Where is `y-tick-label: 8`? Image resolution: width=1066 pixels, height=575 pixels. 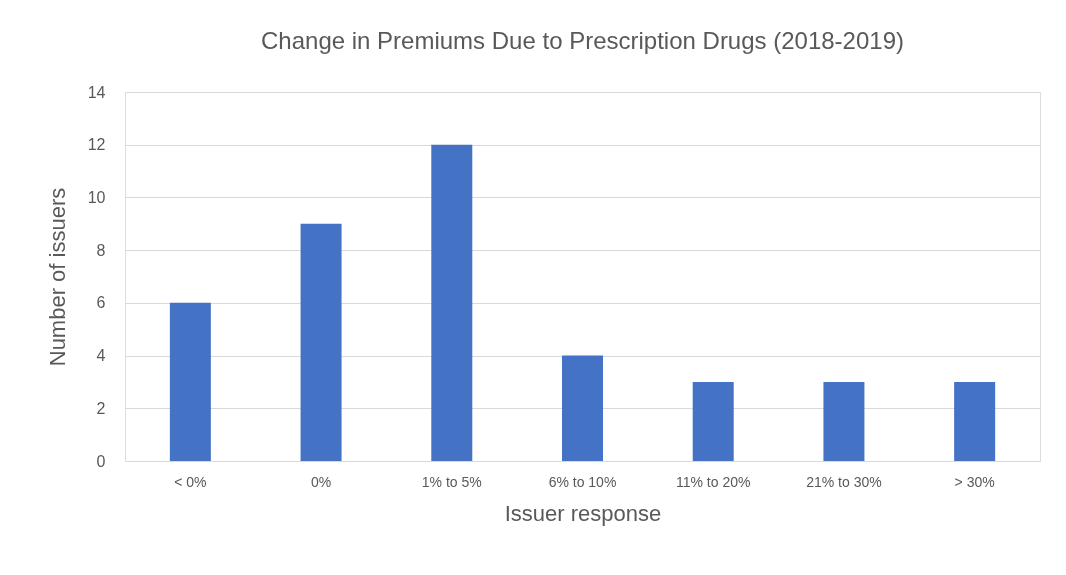 y-tick-label: 8 is located at coordinates (101, 250).